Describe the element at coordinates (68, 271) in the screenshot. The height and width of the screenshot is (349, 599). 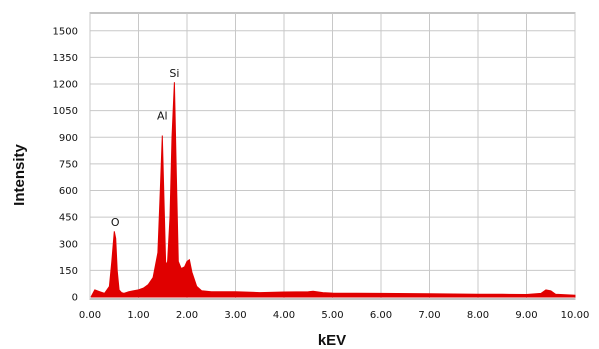
I see `y-tick-label: 150` at that location.